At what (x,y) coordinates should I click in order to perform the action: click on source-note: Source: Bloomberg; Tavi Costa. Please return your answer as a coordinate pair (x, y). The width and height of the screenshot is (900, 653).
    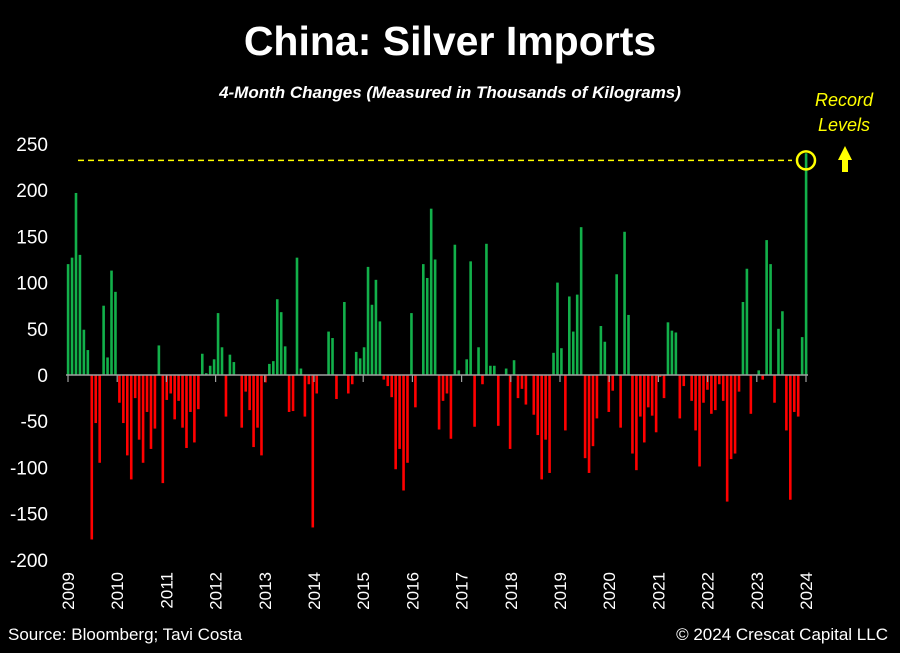
    Looking at the image, I should click on (125, 634).